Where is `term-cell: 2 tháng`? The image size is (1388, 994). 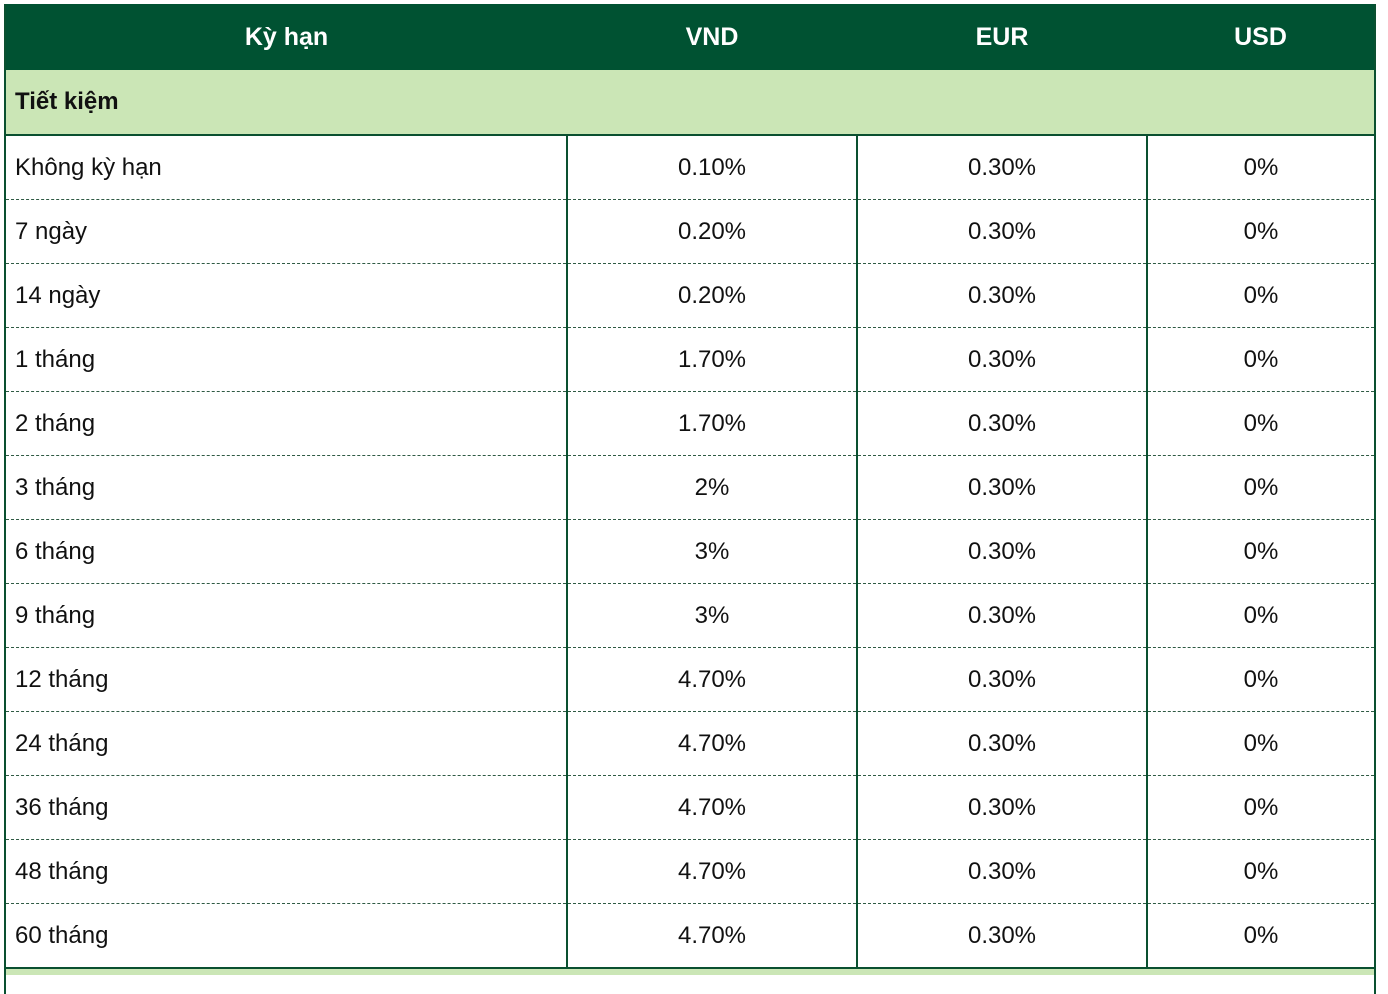
term-cell: 2 tháng is located at coordinates (286, 423).